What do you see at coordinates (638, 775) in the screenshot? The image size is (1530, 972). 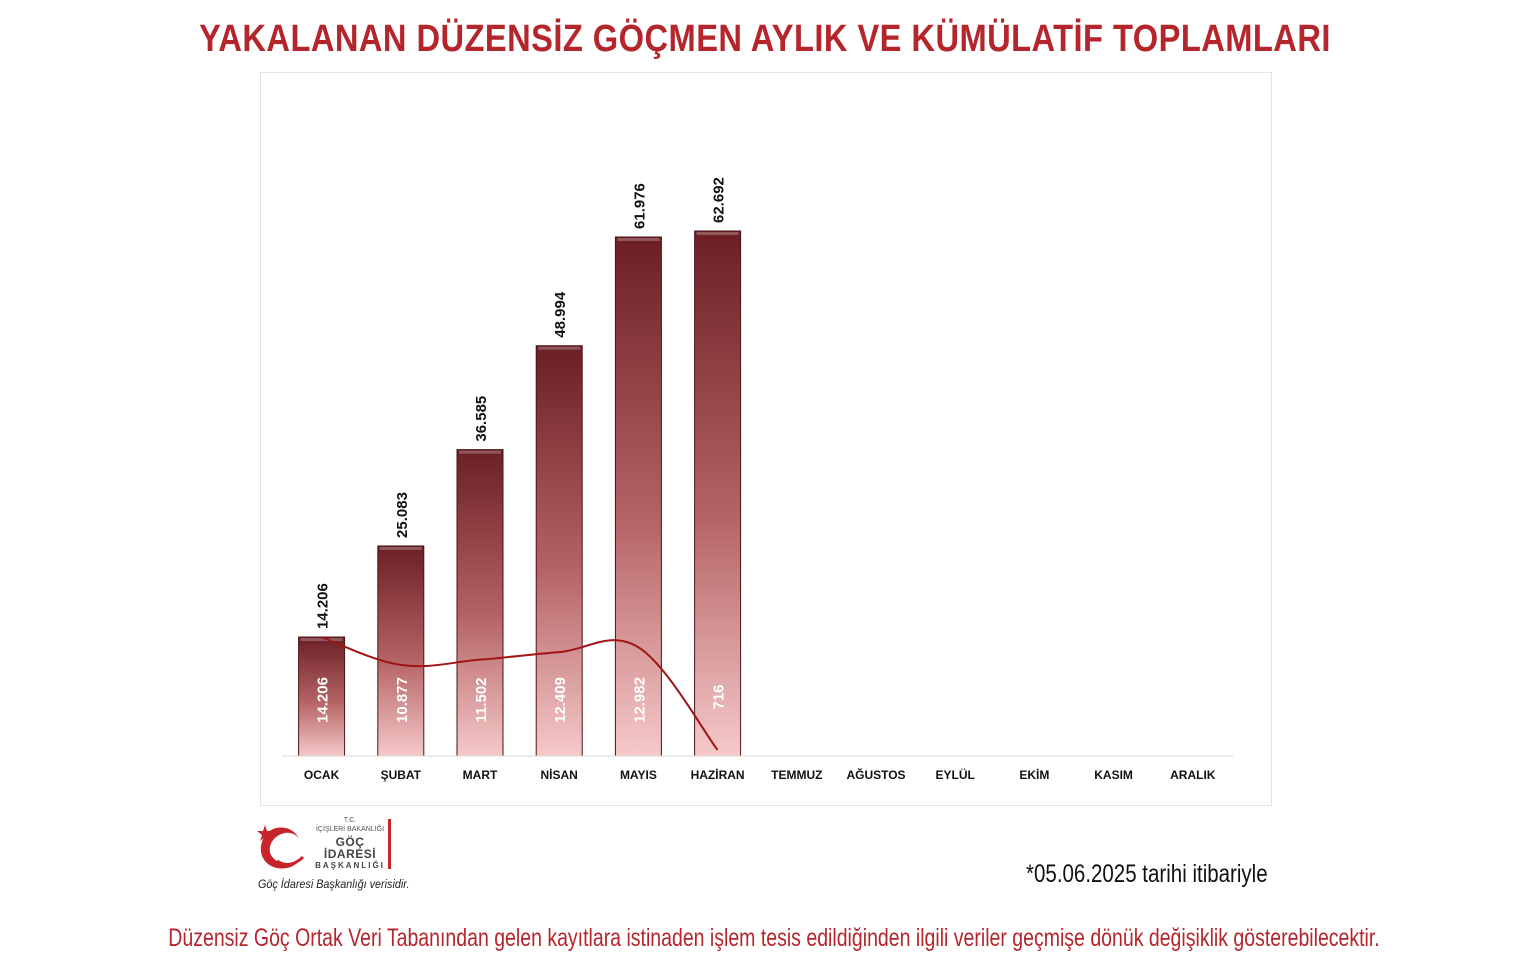 I see `x-tick-label: MAYIS` at bounding box center [638, 775].